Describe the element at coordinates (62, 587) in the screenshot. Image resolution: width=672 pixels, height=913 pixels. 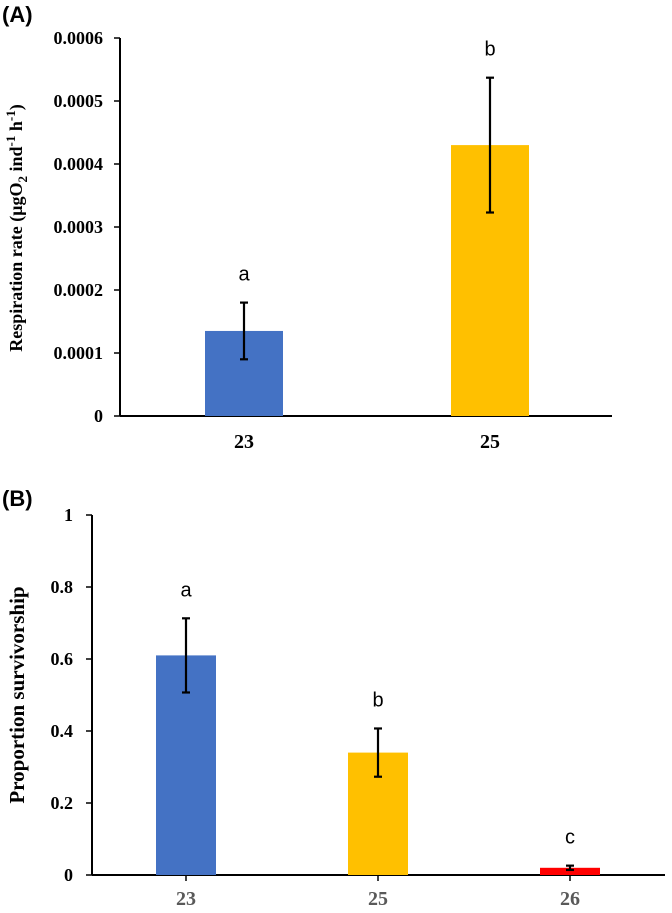
I see `panel-b-y-tick-label: 0.8` at that location.